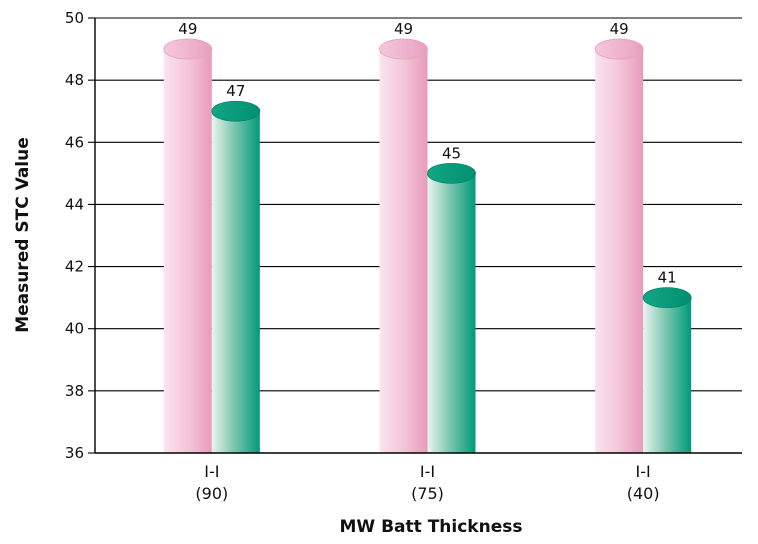  I want to click on y-tick-label: 50, so click(74, 18).